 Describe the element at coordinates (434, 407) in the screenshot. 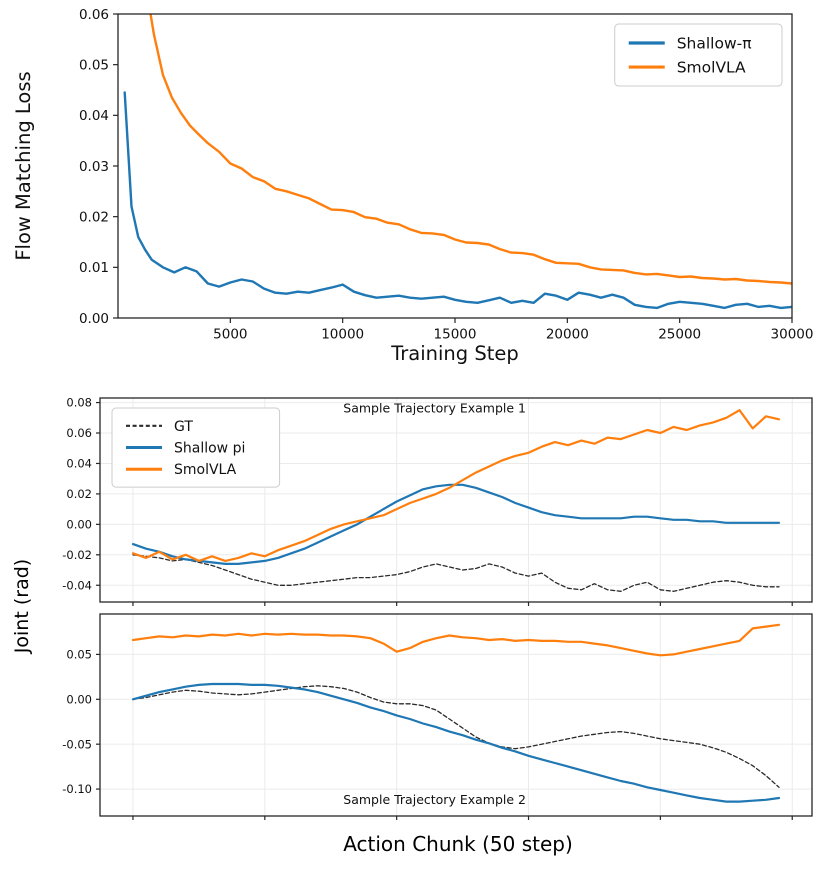

I see `plot-annotation: Sample Trajectory Example 1` at that location.